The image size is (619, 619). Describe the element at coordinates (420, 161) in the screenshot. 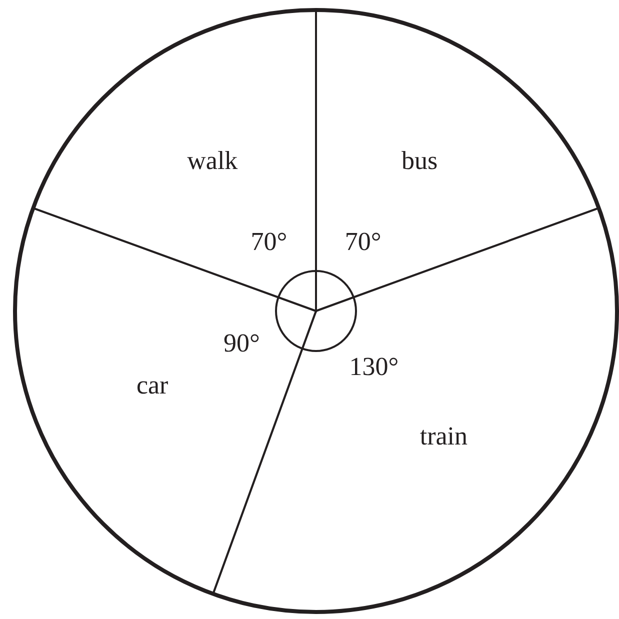

I see `slice-label: bus` at that location.